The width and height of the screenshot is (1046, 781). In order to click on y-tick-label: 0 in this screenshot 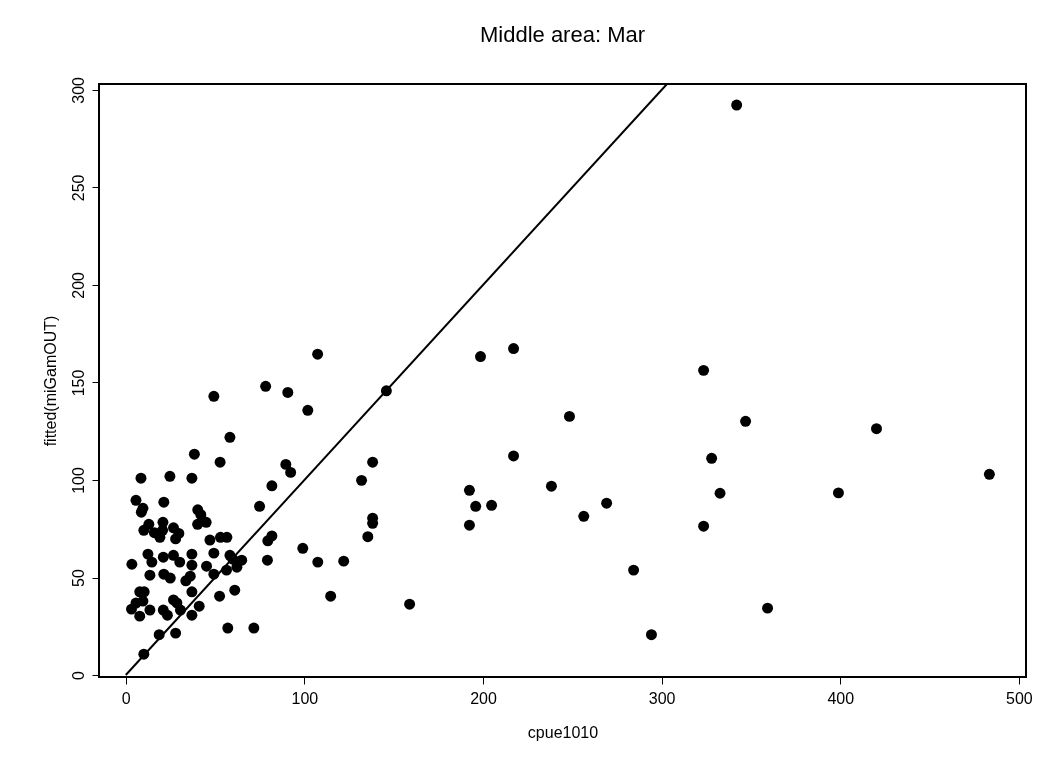, I will do `click(78, 675)`.